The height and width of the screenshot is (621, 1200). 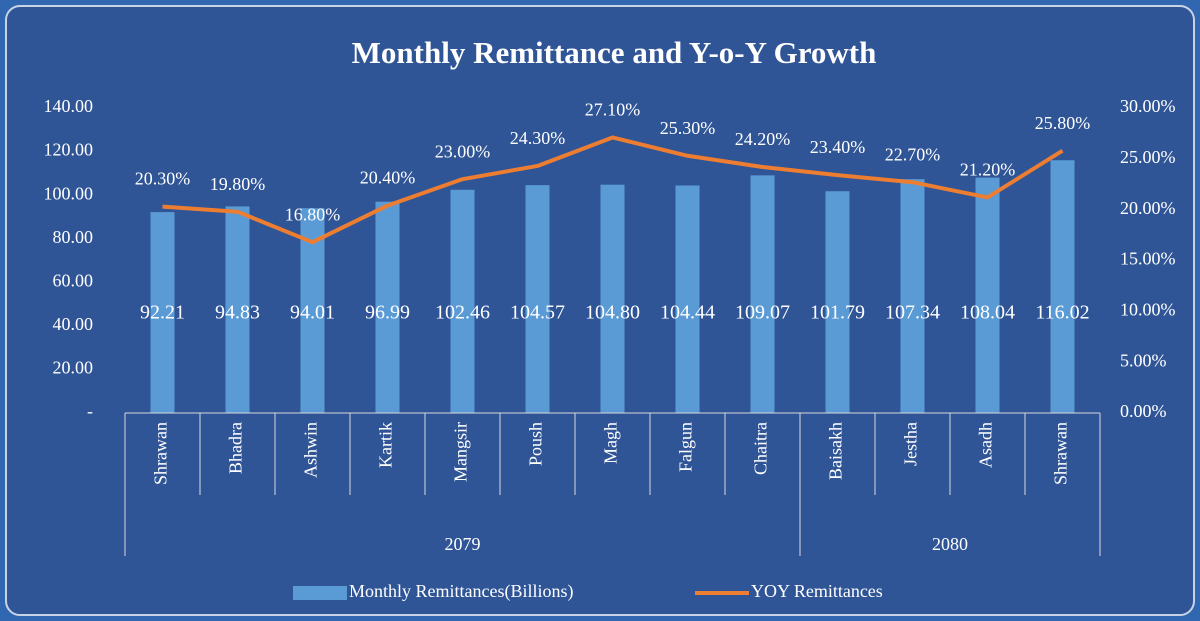 I want to click on line-value-label: 21.20%, so click(x=988, y=170).